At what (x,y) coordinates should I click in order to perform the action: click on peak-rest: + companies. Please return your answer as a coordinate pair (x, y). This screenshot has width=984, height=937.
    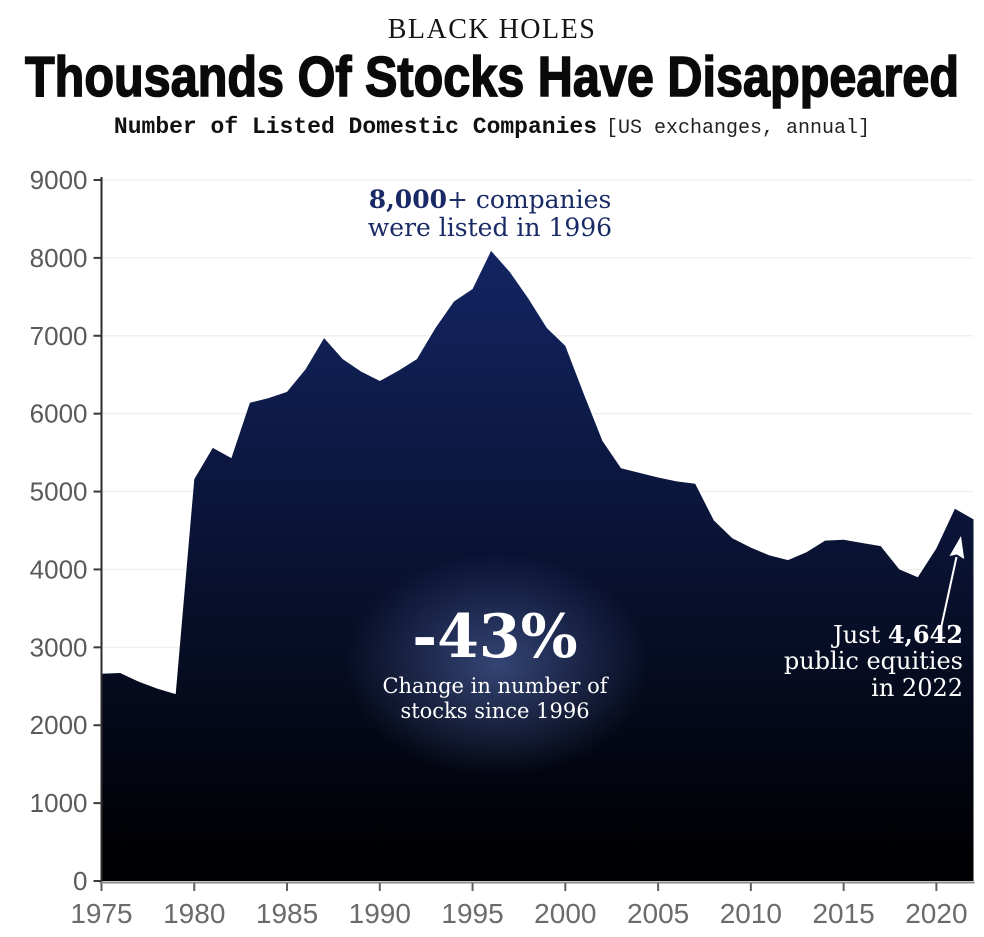
    Looking at the image, I should click on (529, 199).